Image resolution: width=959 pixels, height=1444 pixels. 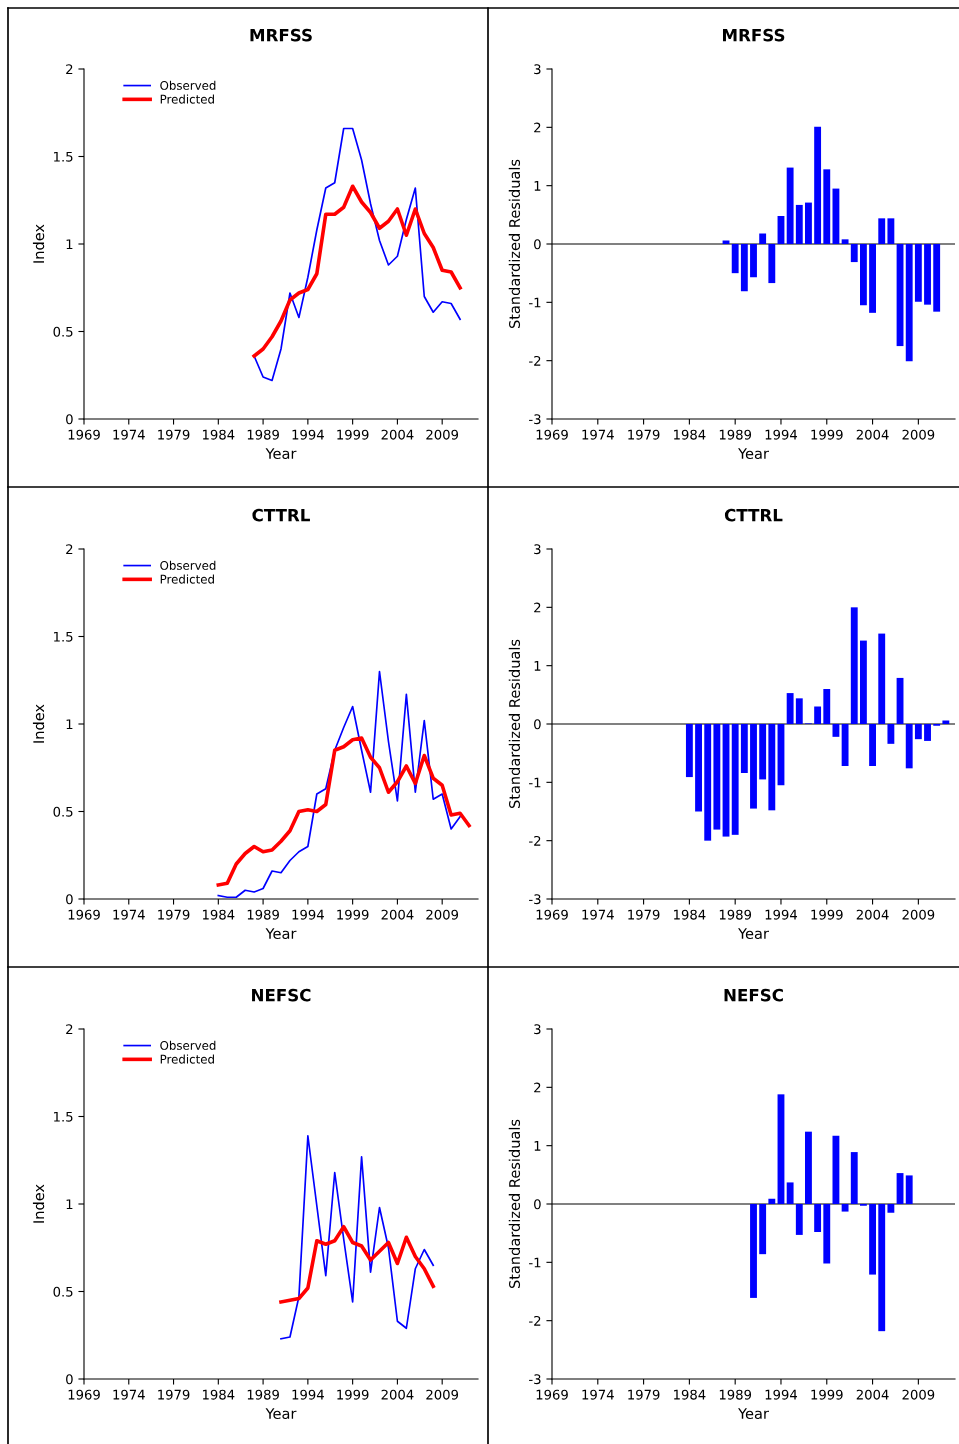 I want to click on legend-label: Observed, so click(x=188, y=85).